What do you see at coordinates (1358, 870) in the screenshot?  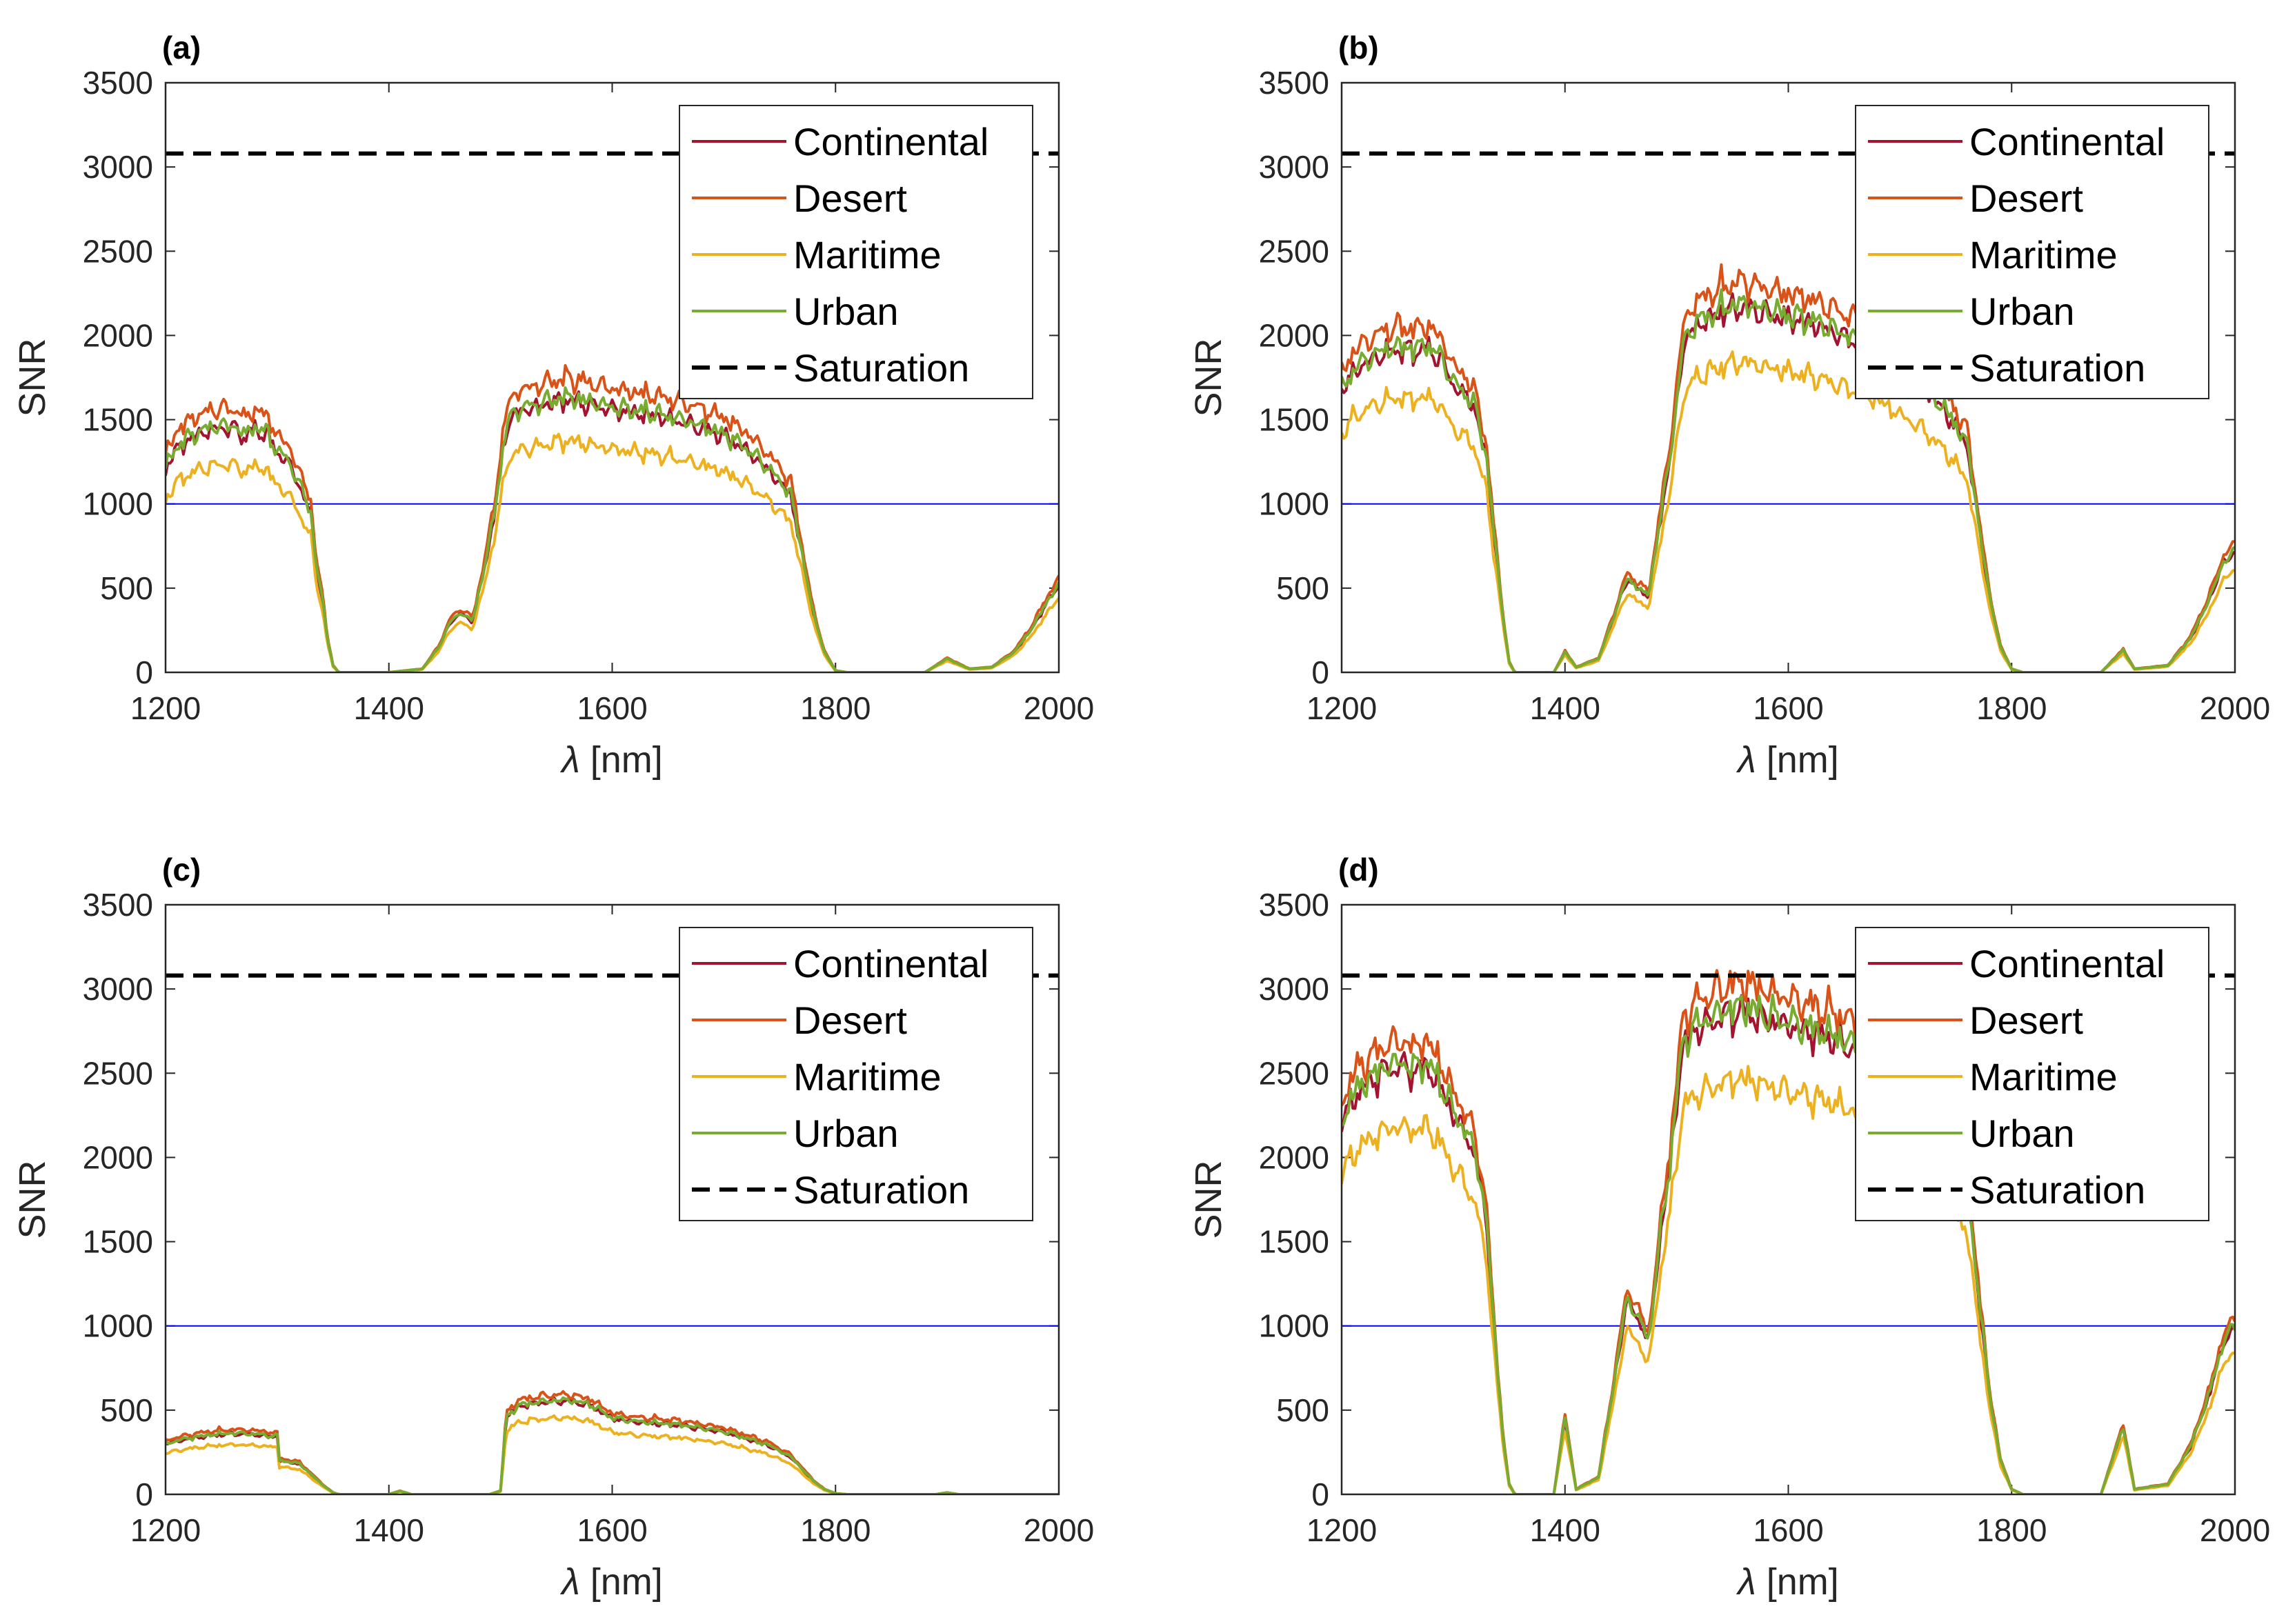 I see `panel-label: (d)` at bounding box center [1358, 870].